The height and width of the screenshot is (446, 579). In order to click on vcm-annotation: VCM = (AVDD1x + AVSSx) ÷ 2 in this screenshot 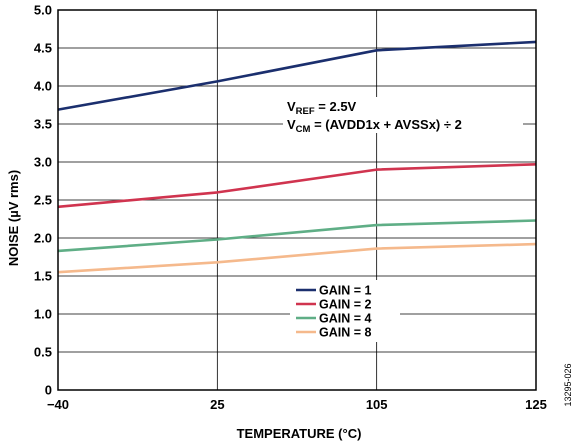, I will do `click(374, 126)`.